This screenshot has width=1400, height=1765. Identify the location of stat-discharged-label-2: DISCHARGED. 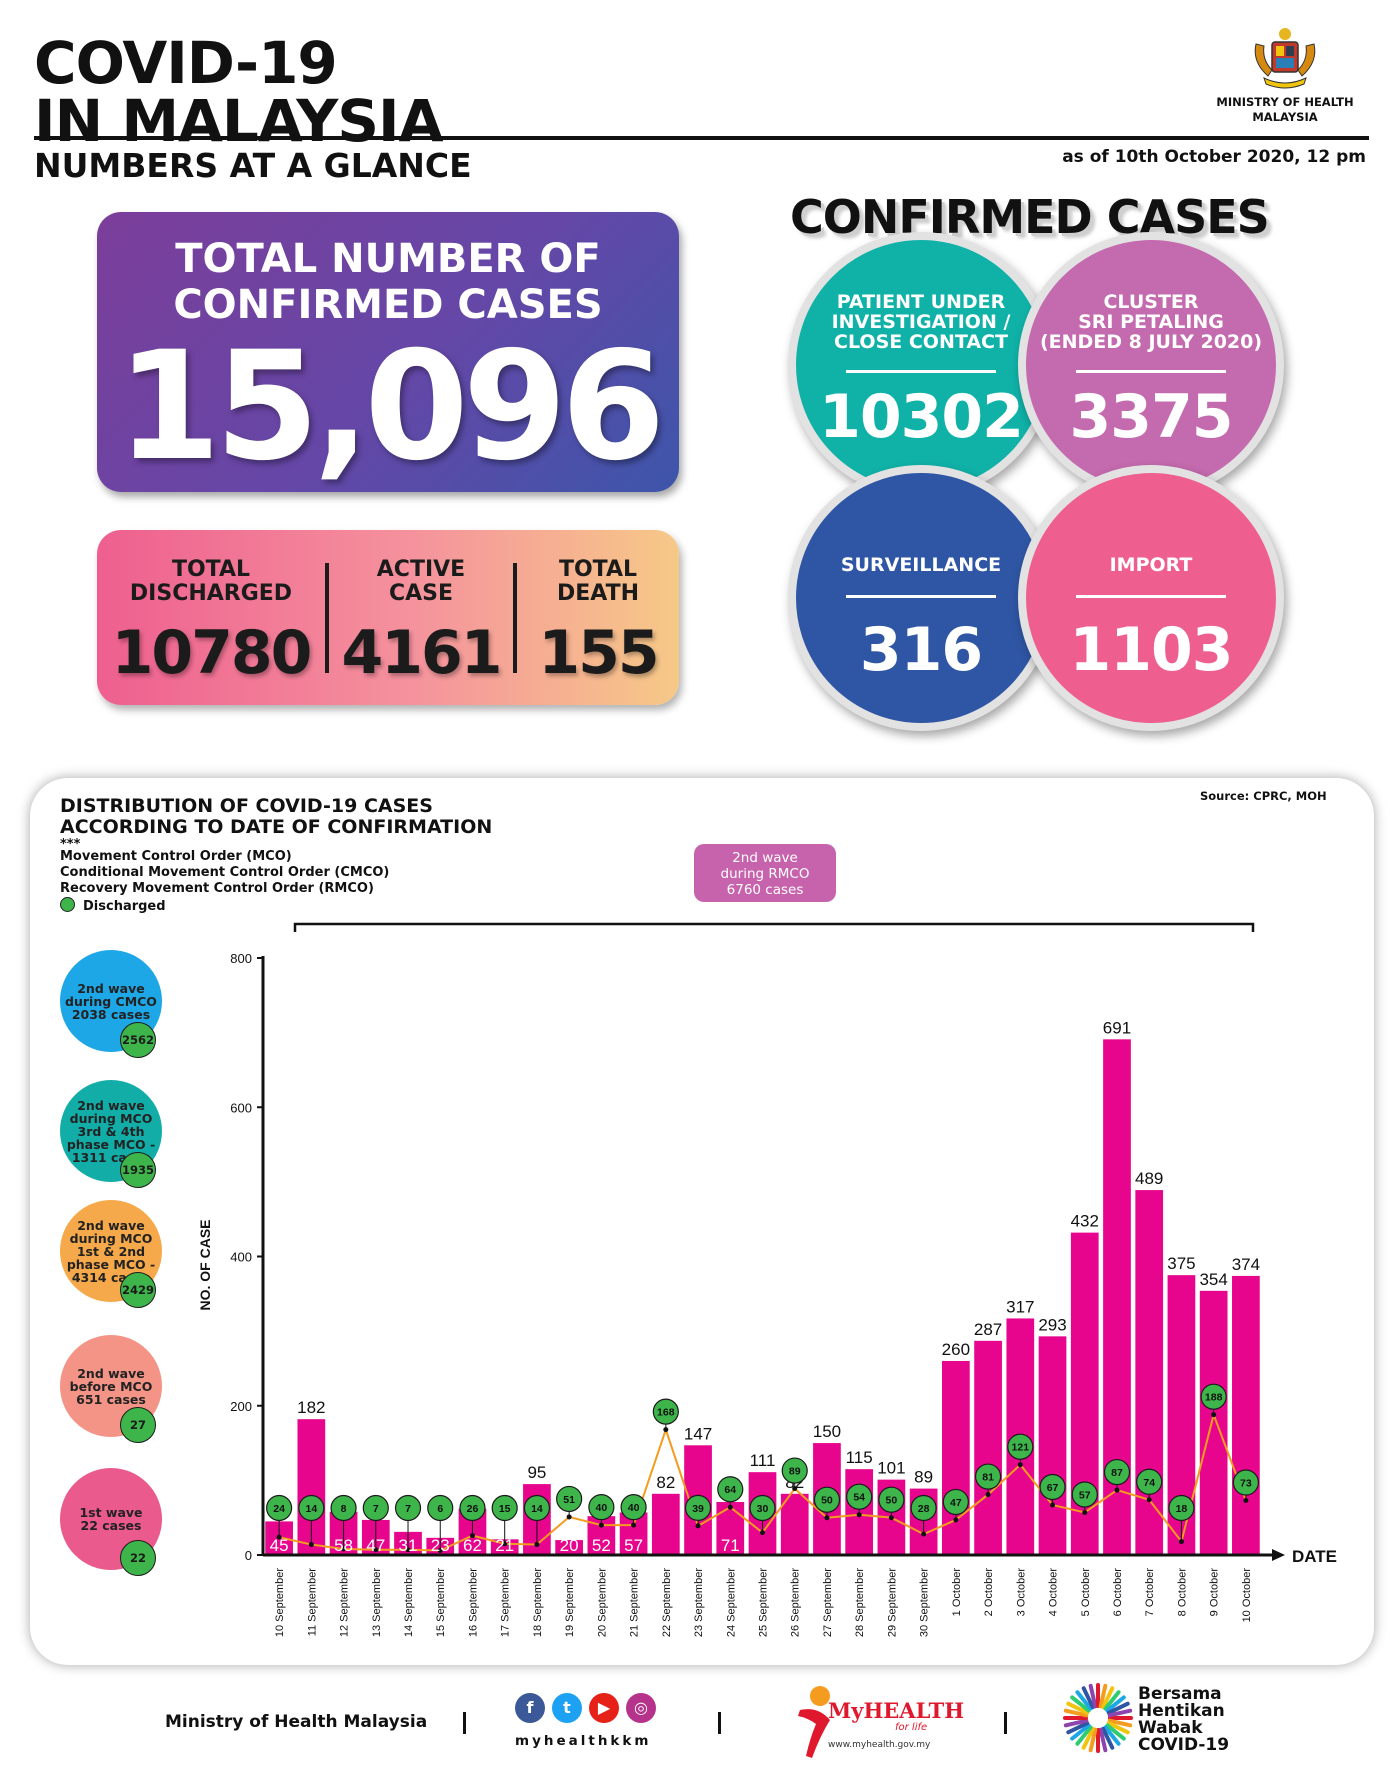
(211, 593).